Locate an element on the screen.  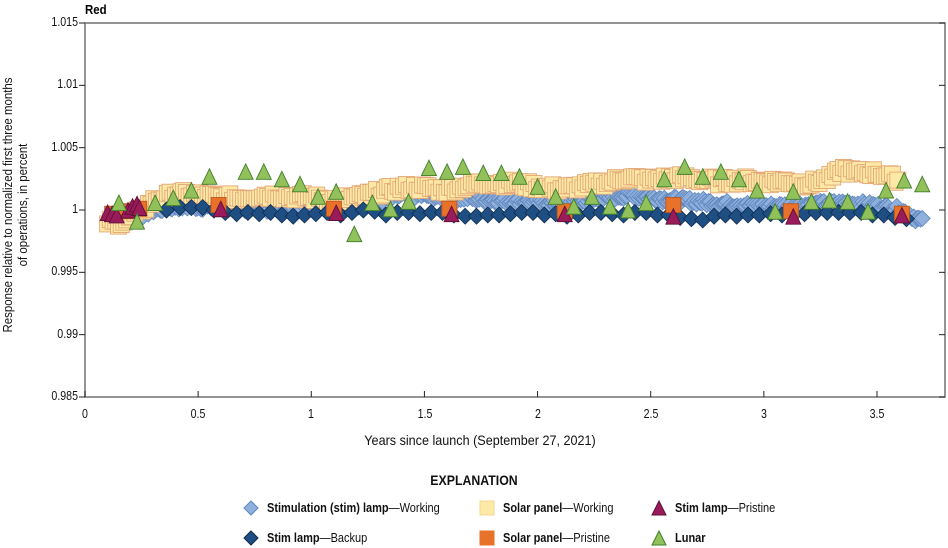
y-tick-label: 1.01 is located at coordinates (67, 84).